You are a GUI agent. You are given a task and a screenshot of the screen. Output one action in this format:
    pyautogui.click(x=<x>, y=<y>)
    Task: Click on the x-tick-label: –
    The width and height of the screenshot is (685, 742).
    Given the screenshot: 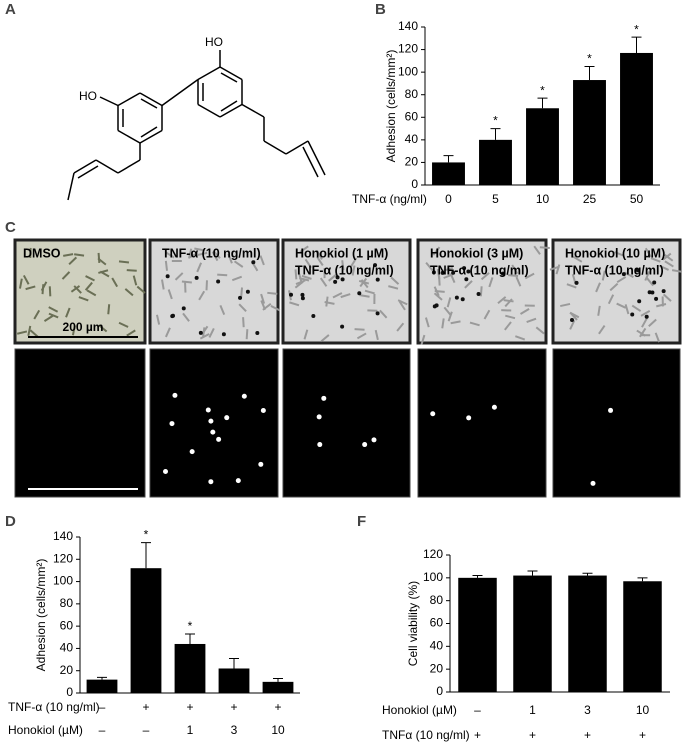 What is the action you would take?
    pyautogui.click(x=146, y=730)
    